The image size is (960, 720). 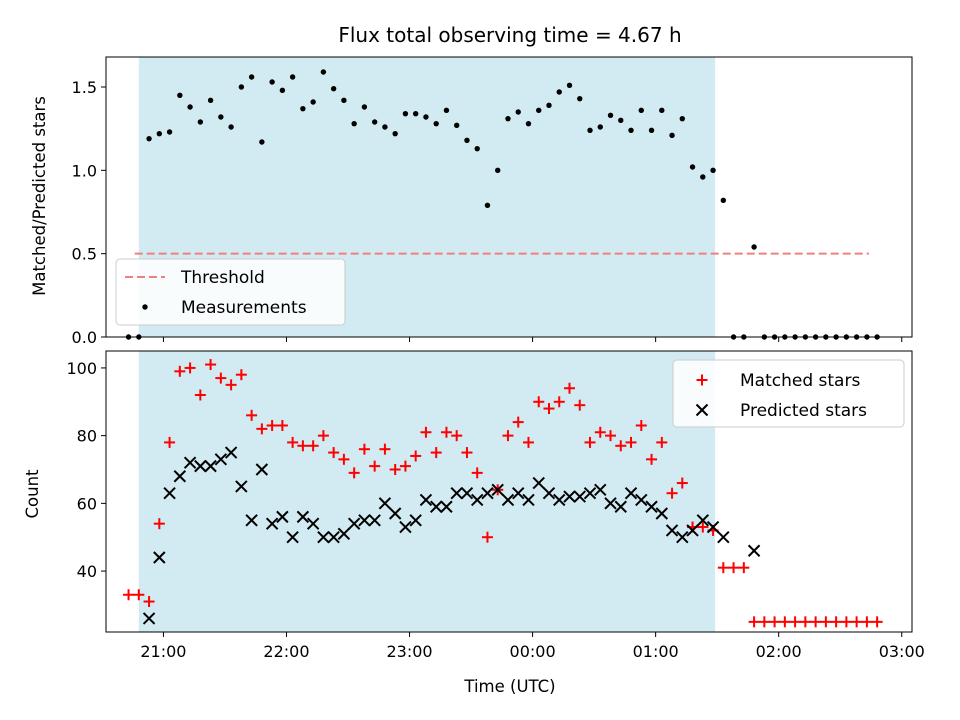 I want to click on top-y-axis-label: Matched/Predicted stars, so click(x=39, y=196).